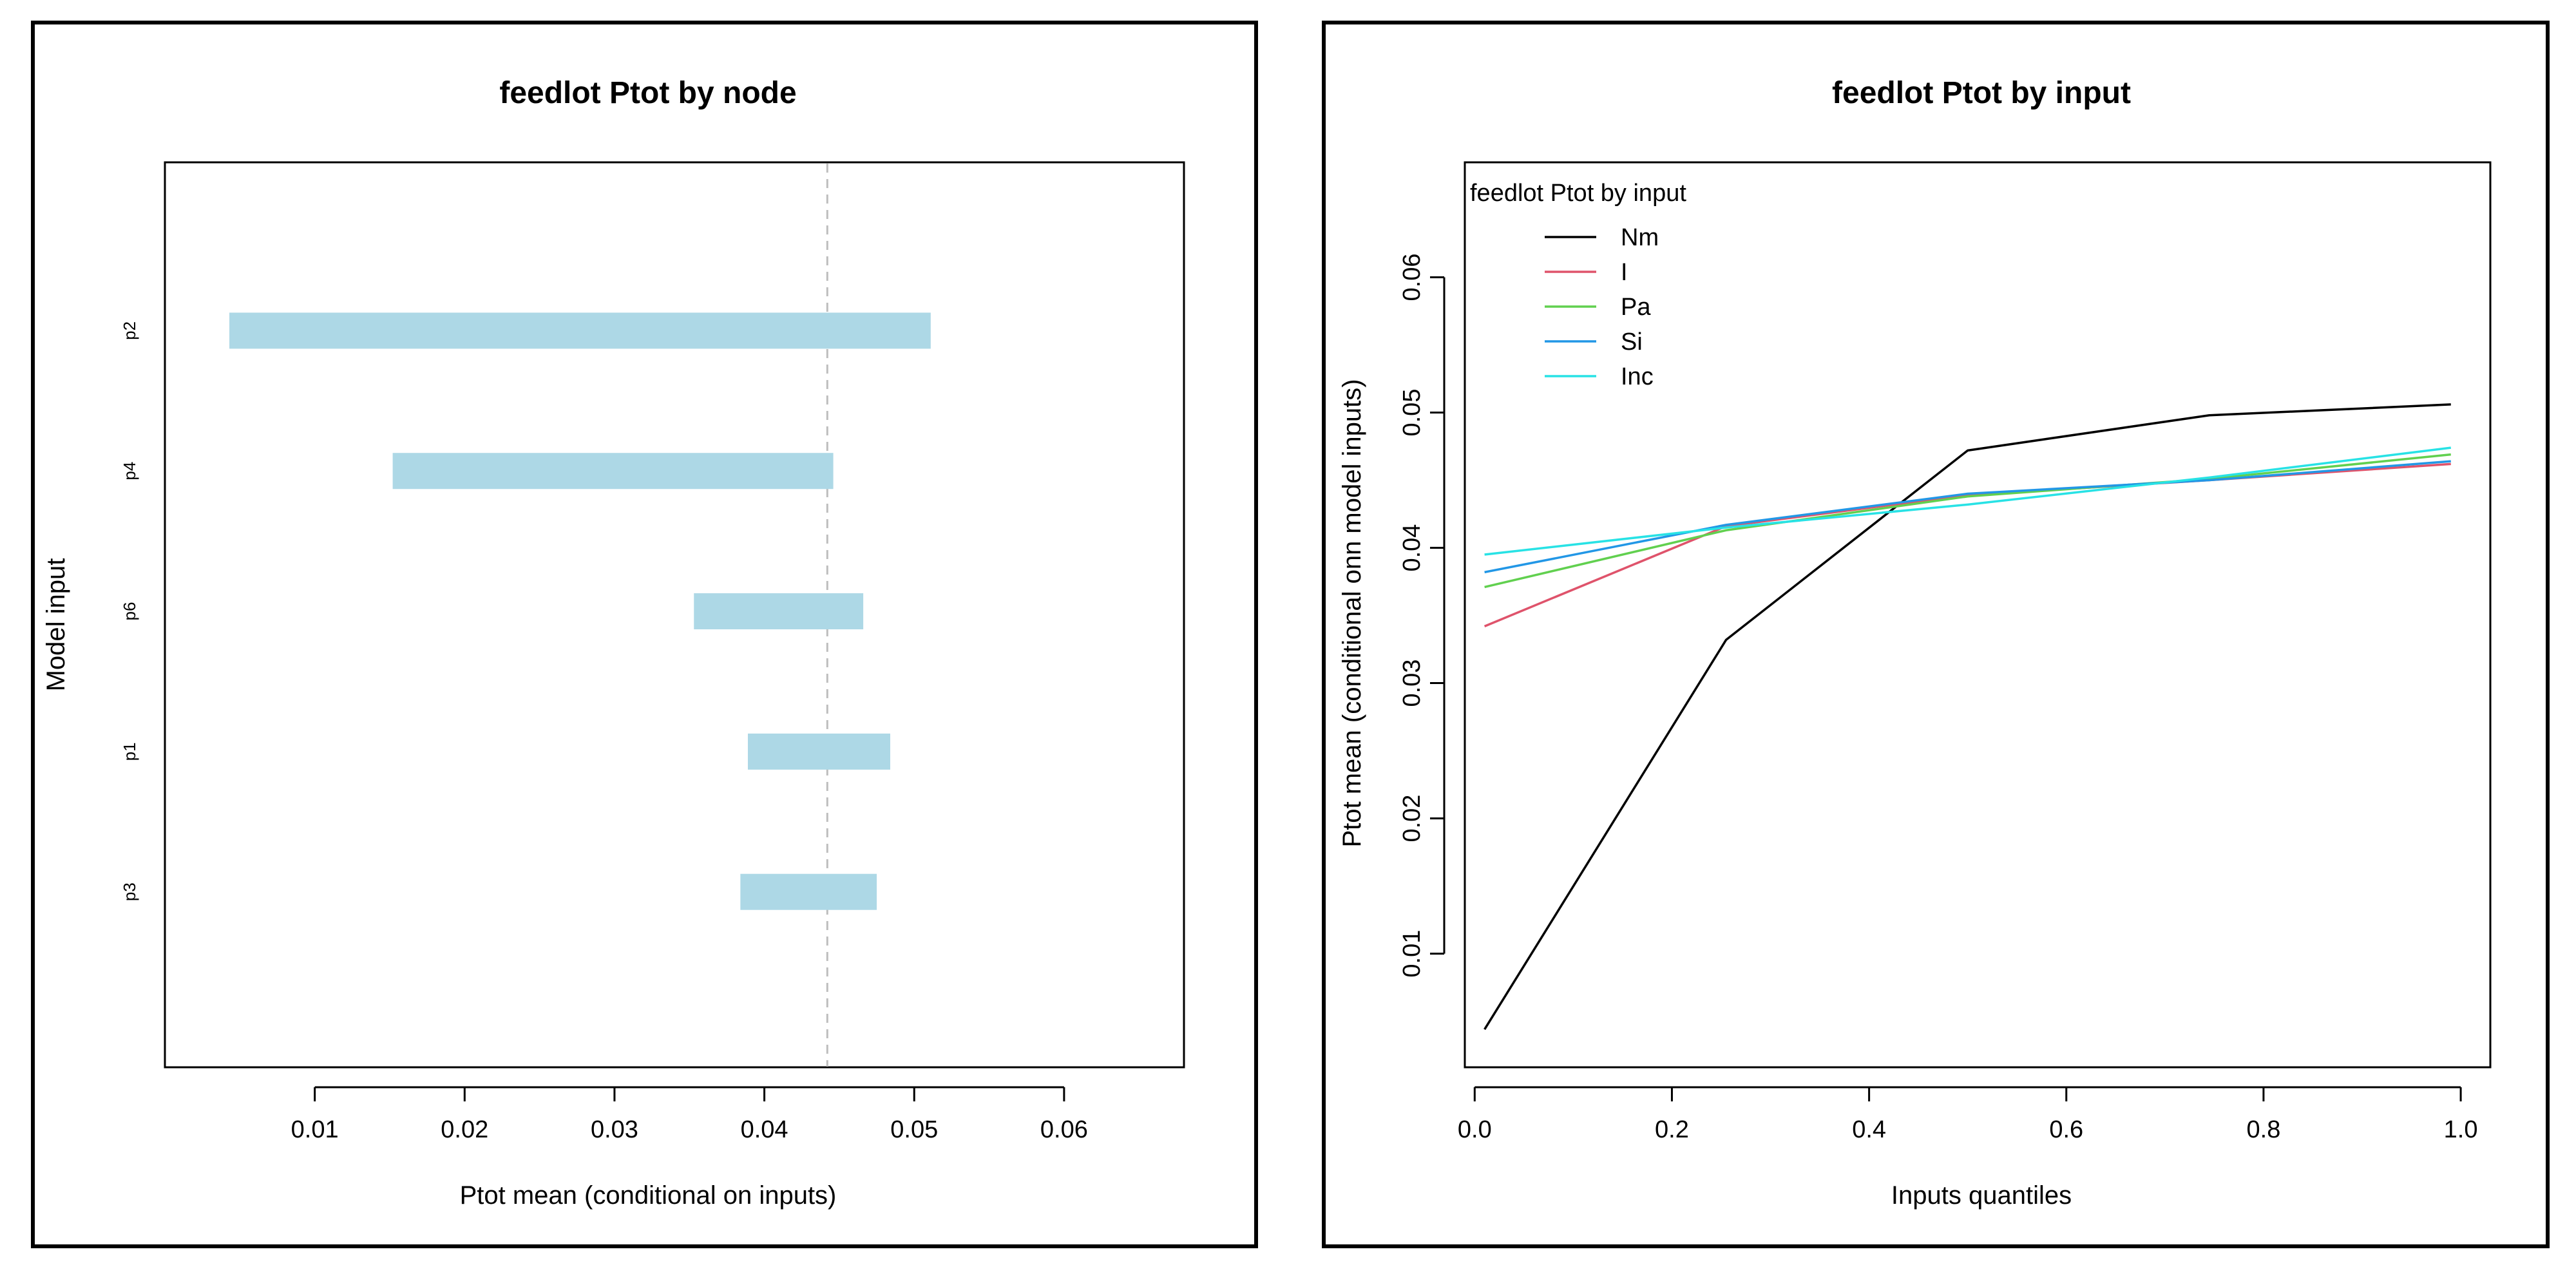  What do you see at coordinates (129, 330) in the screenshot?
I see `y-tick-label: p2` at bounding box center [129, 330].